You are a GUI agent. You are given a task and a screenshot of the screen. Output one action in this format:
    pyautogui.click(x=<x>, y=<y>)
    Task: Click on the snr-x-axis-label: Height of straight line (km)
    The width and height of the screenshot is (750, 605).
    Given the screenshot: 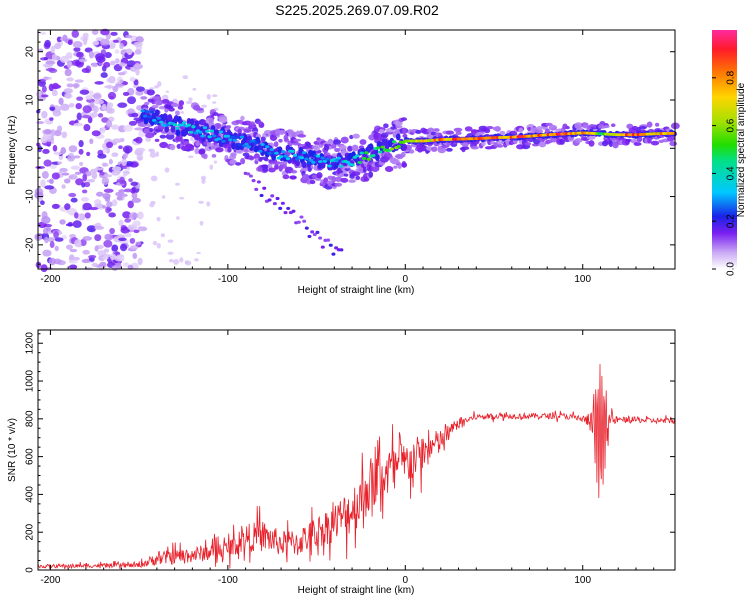 What is the action you would take?
    pyautogui.click(x=356, y=590)
    